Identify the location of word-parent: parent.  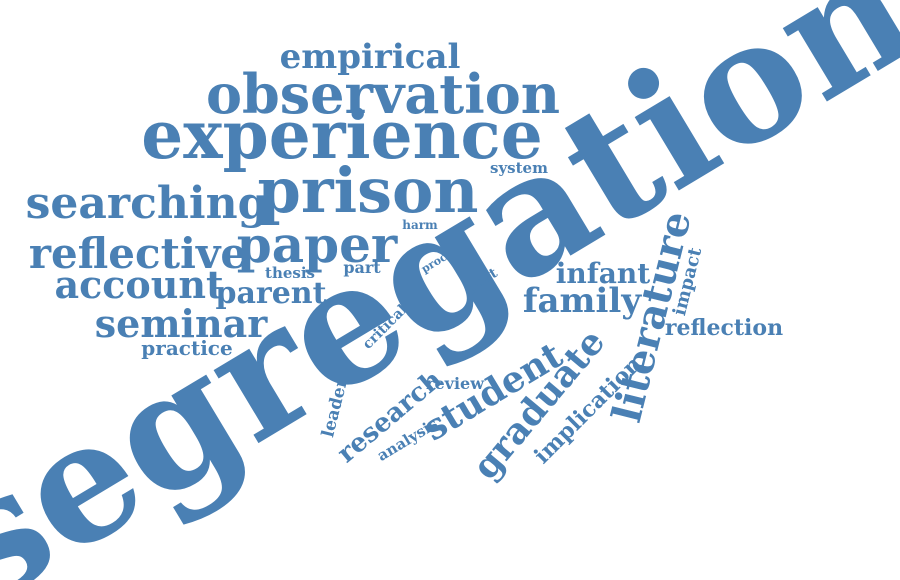
(271, 293).